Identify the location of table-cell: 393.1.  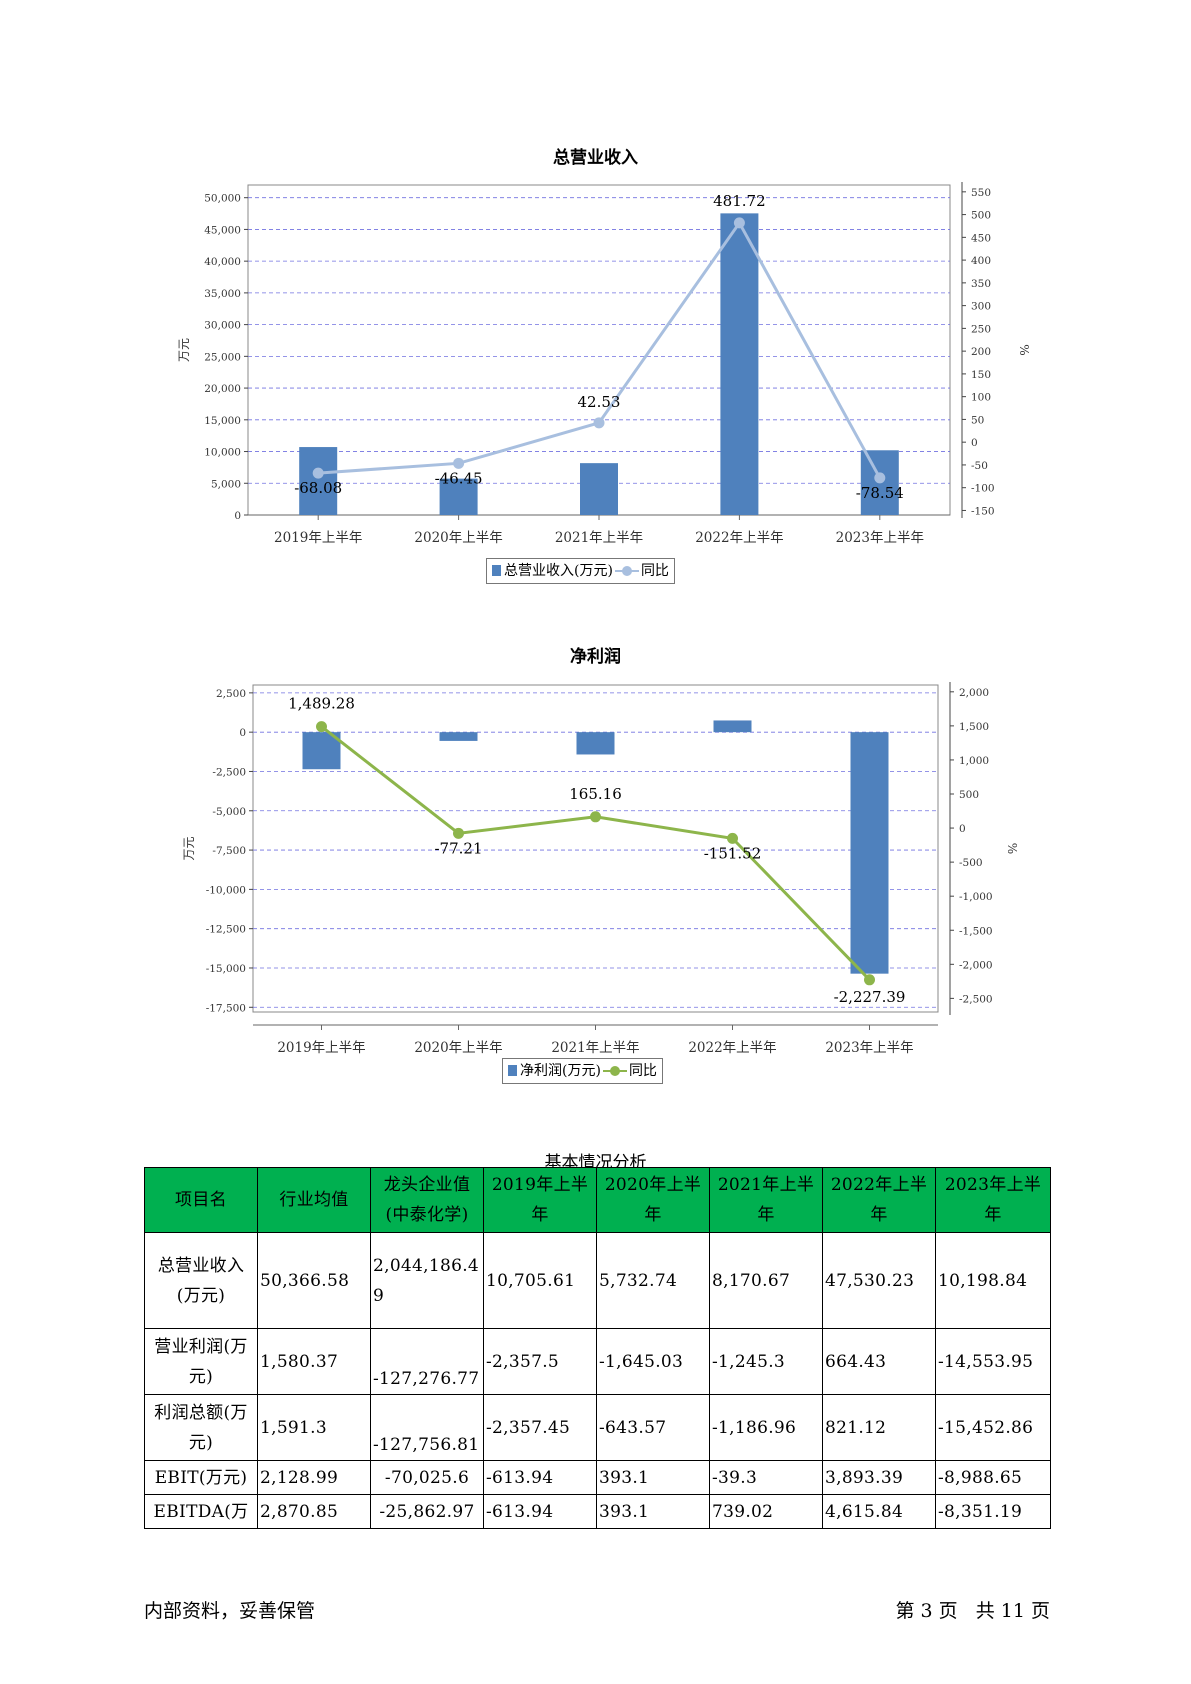
(653, 1477).